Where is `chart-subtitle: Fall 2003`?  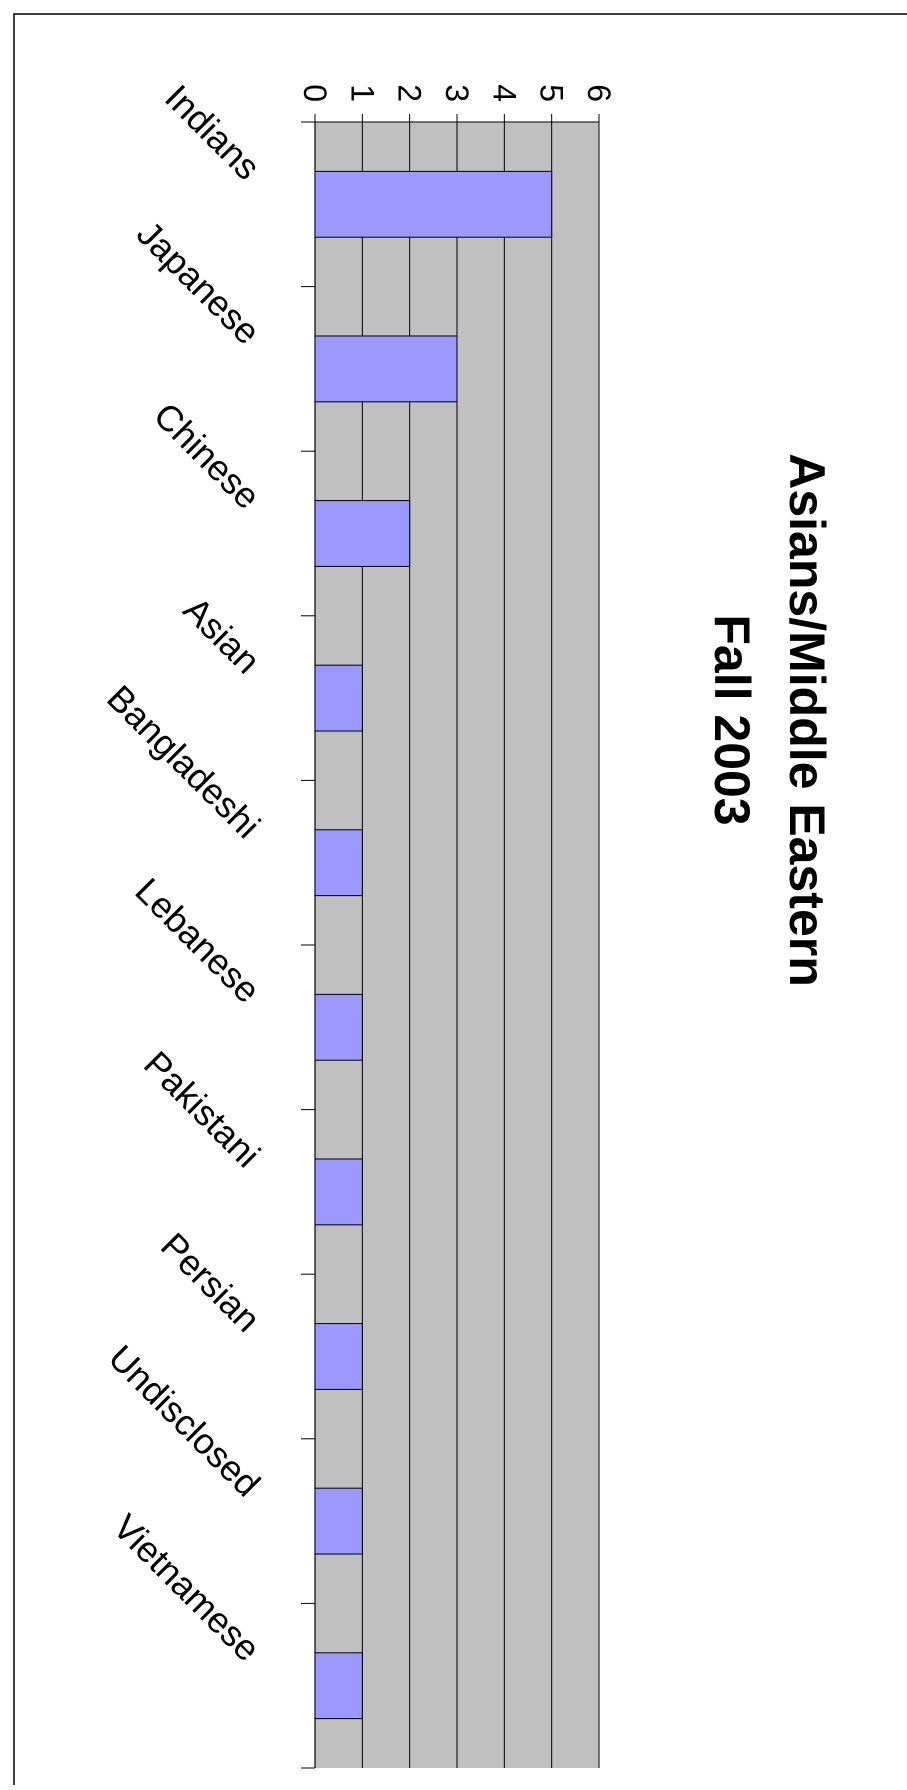
chart-subtitle: Fall 2003 is located at coordinates (732, 719).